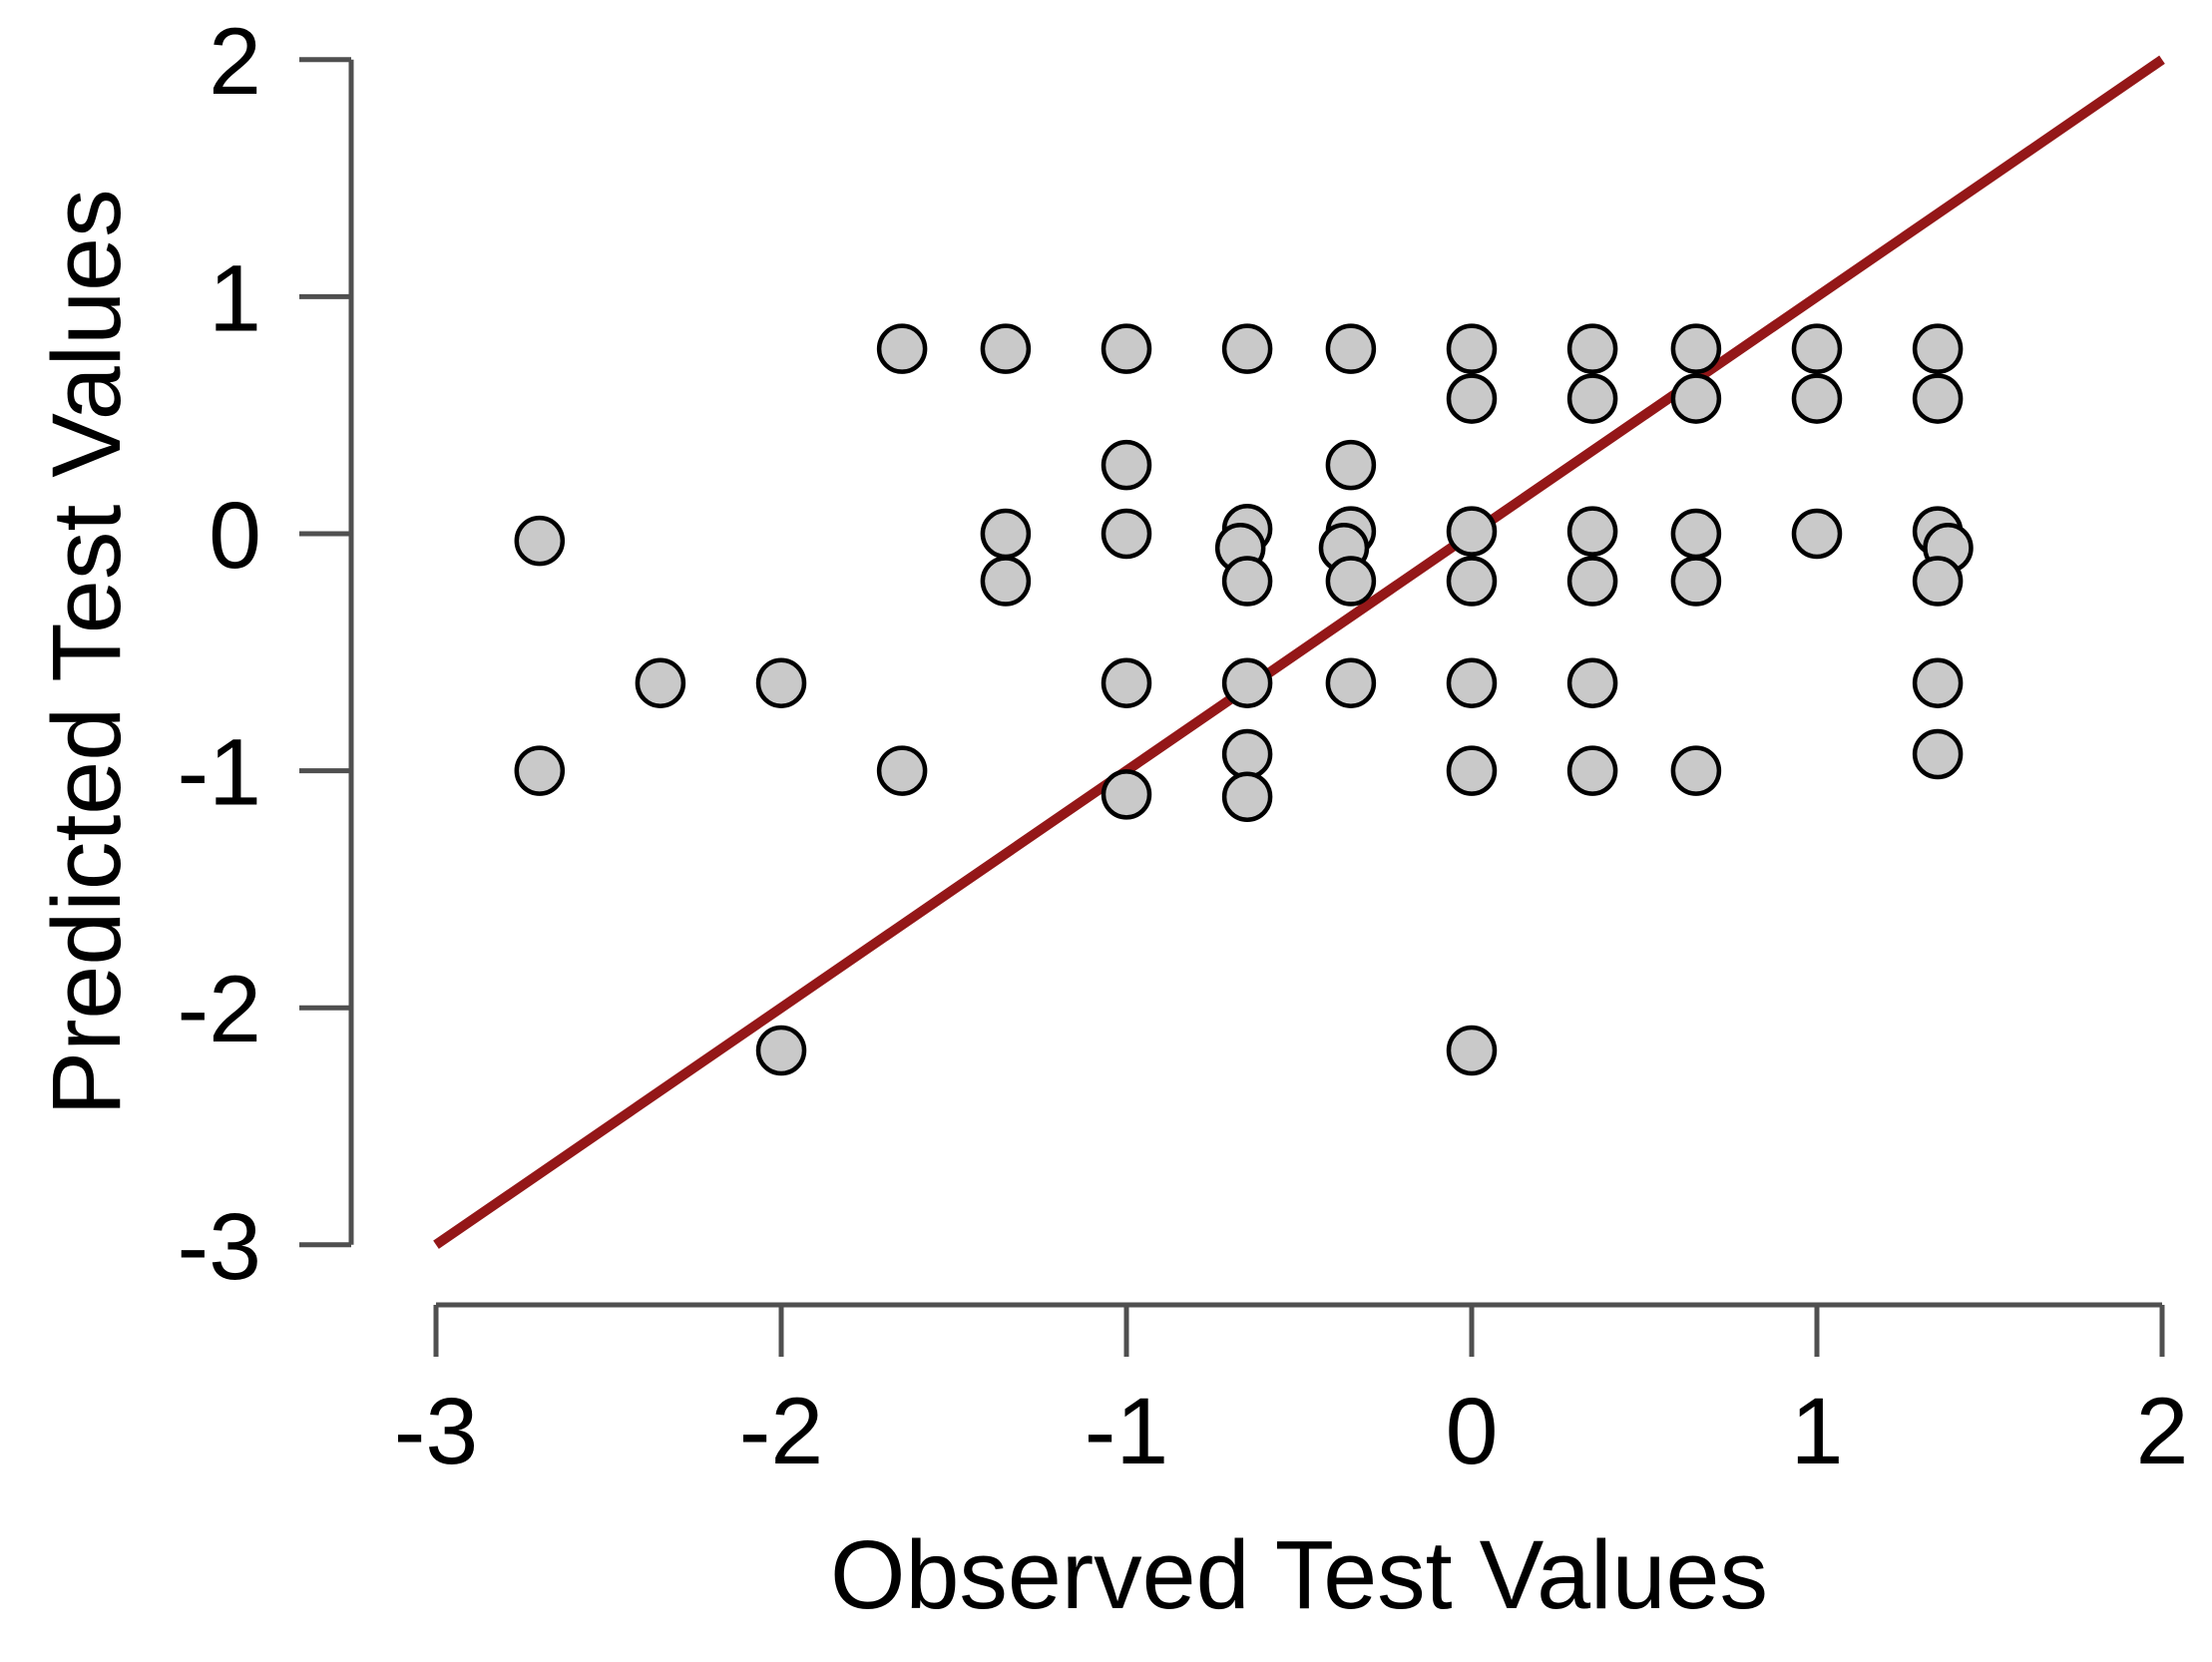  I want to click on y-tick-label: 2, so click(235, 62).